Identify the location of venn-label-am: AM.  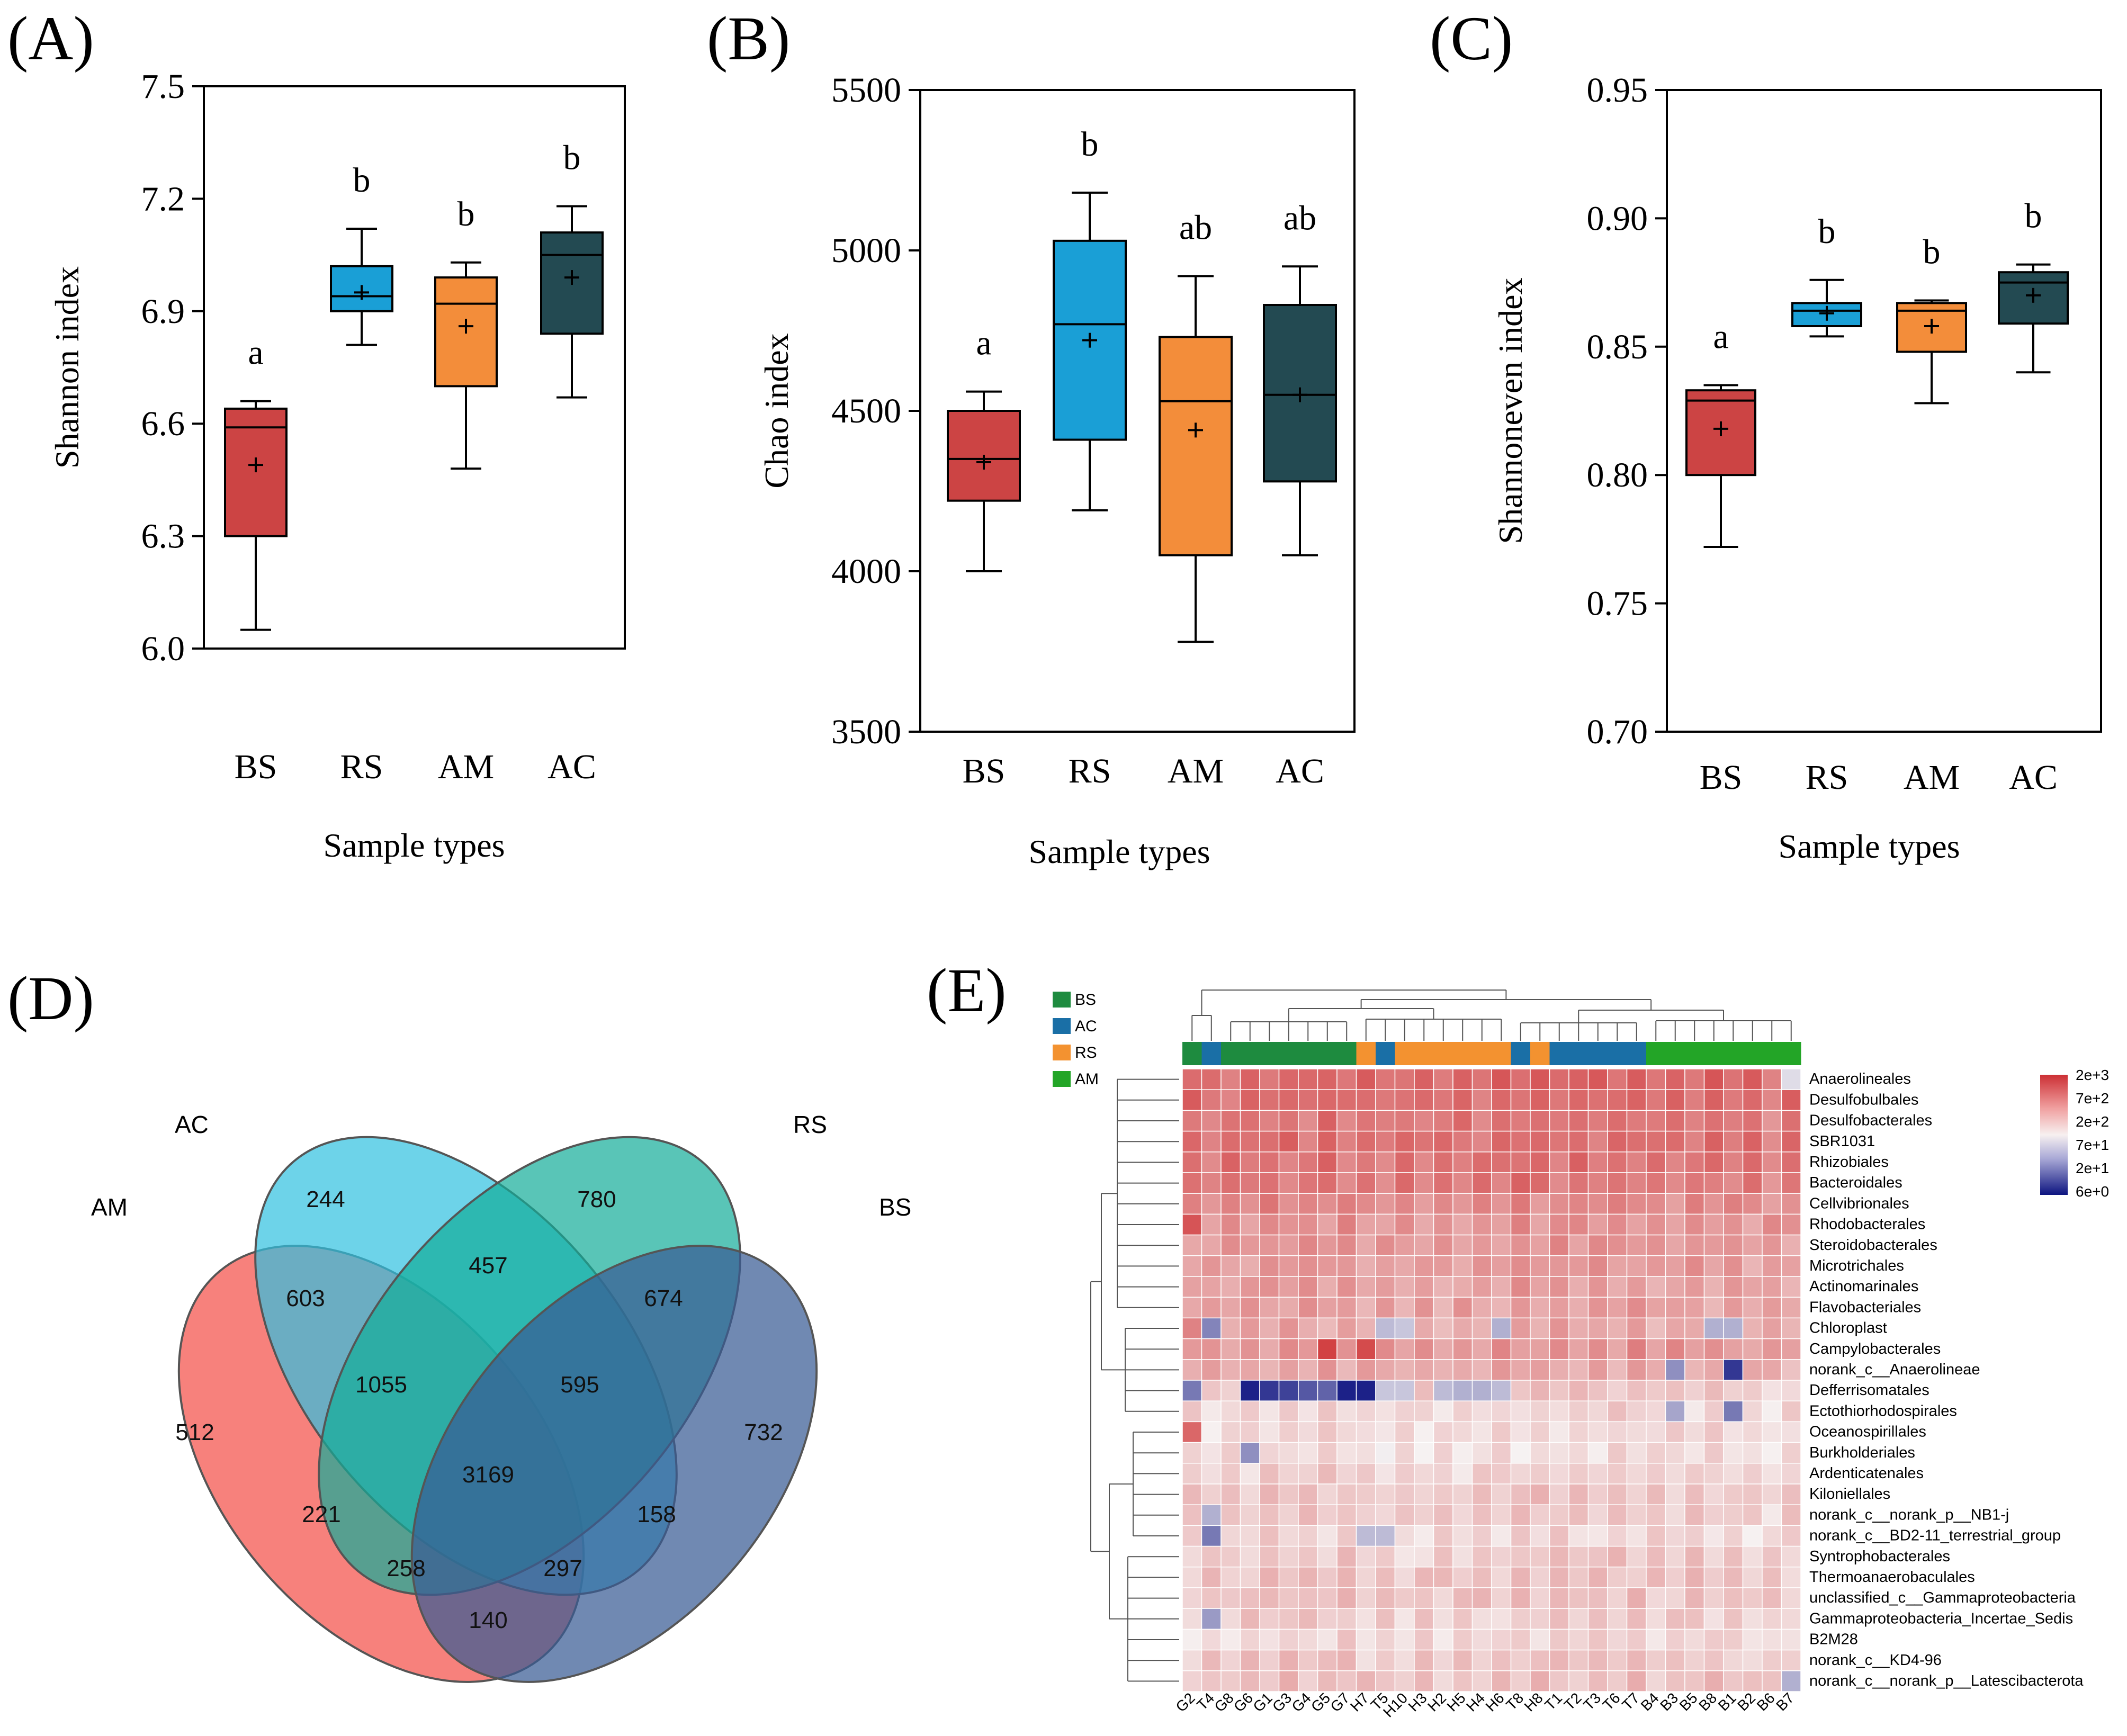
(109, 1207).